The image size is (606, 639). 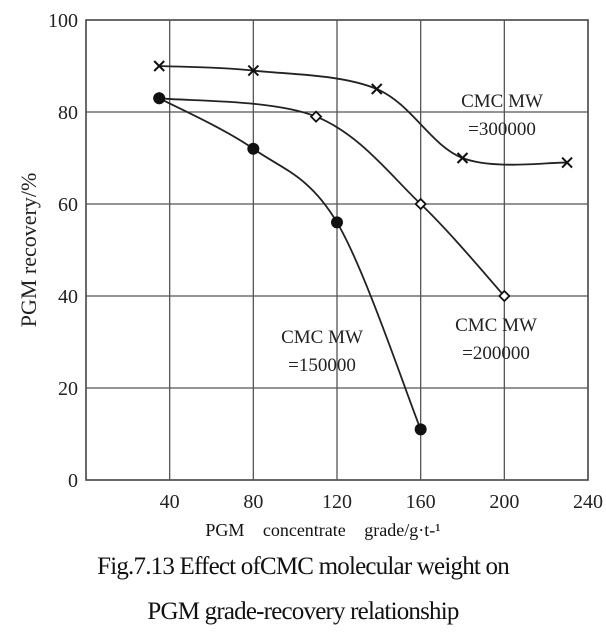 I want to click on series-label: =300000, so click(x=502, y=129).